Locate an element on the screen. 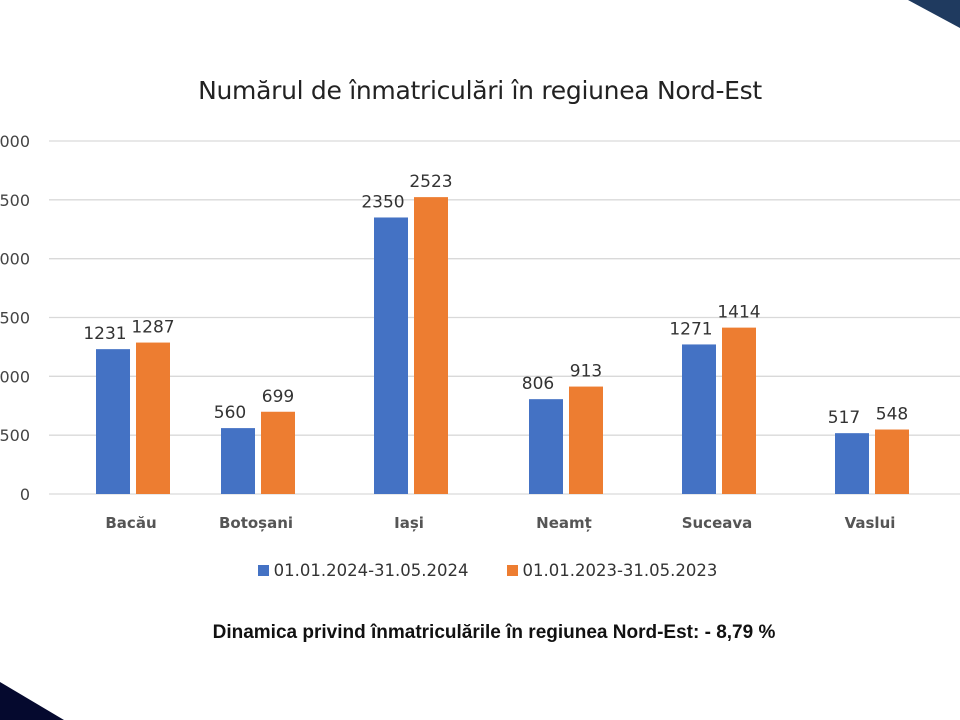  data-label: 1271 is located at coordinates (690, 329).